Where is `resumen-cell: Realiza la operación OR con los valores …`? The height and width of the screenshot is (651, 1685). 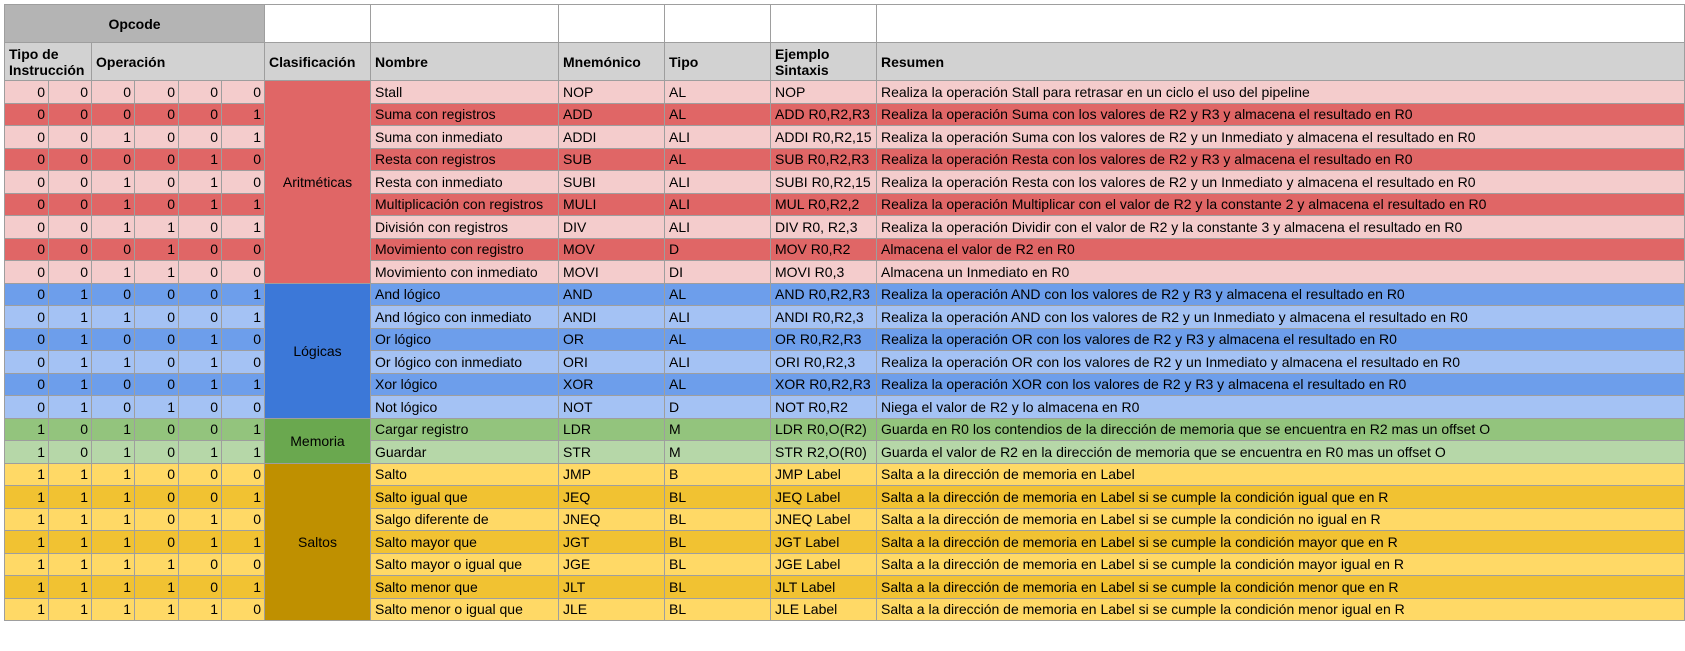
resumen-cell: Realiza la operación OR con los valores … is located at coordinates (1280, 339).